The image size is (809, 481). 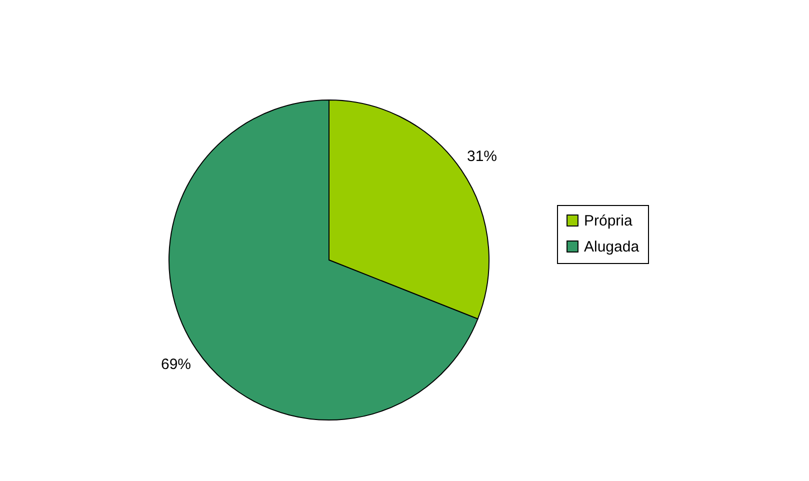 What do you see at coordinates (176, 364) in the screenshot?
I see `data-label: 69%` at bounding box center [176, 364].